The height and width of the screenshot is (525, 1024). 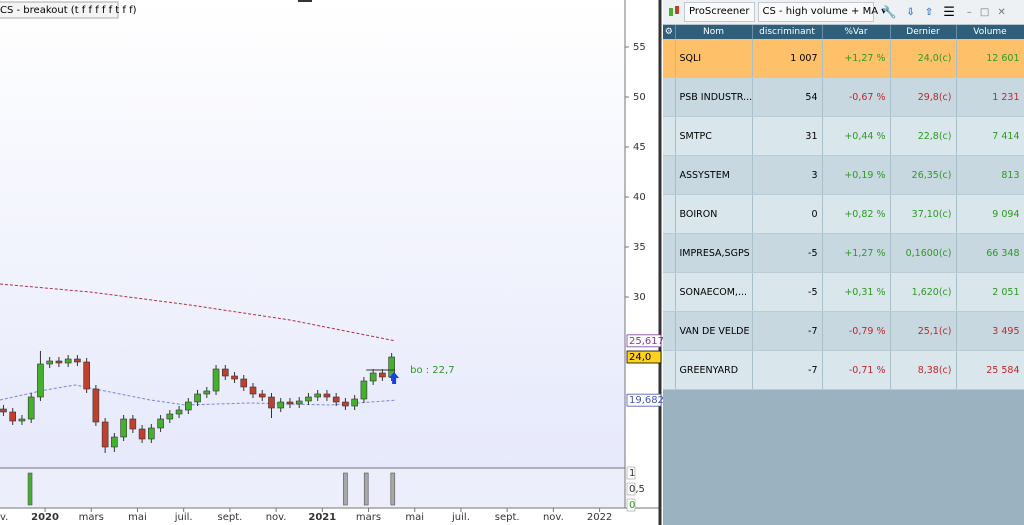 I want to click on table-cell: -0,67 %, so click(x=856, y=97).